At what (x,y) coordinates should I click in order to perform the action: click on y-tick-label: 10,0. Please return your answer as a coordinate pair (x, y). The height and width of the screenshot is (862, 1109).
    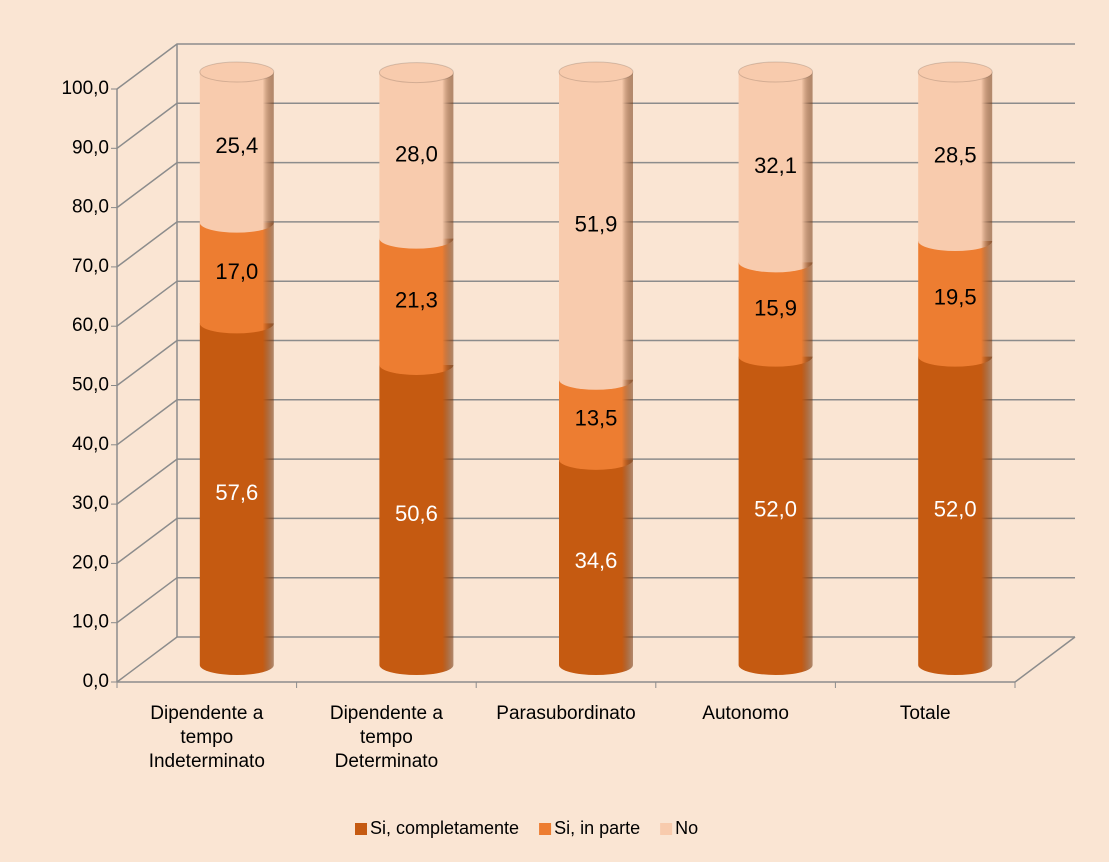
    Looking at the image, I should click on (90, 622).